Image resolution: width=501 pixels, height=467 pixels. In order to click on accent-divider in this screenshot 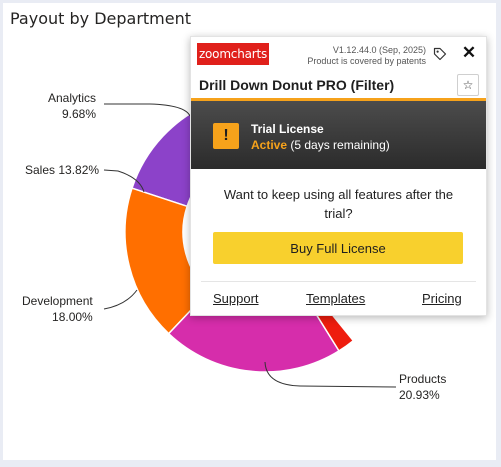, I will do `click(338, 99)`.